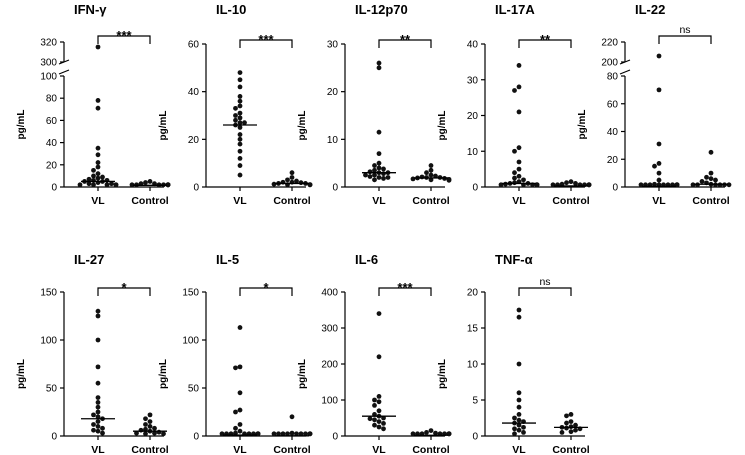  I want to click on plot-panel-1: IFN-γ 0 20 40 60 80 100 300 320 pg/mL VL Control ***, so click(93, 104).